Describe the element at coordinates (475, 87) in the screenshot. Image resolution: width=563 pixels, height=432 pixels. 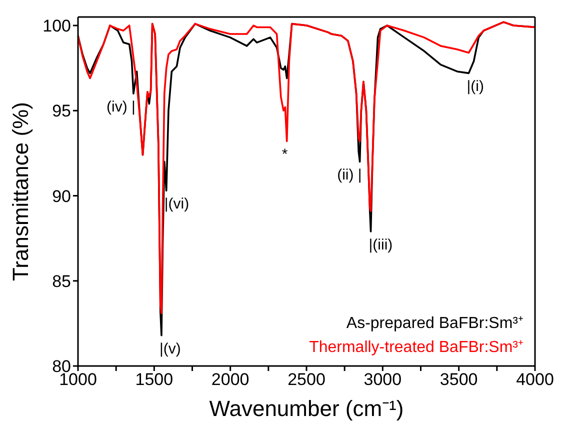
I see `annotation: |(i)` at that location.